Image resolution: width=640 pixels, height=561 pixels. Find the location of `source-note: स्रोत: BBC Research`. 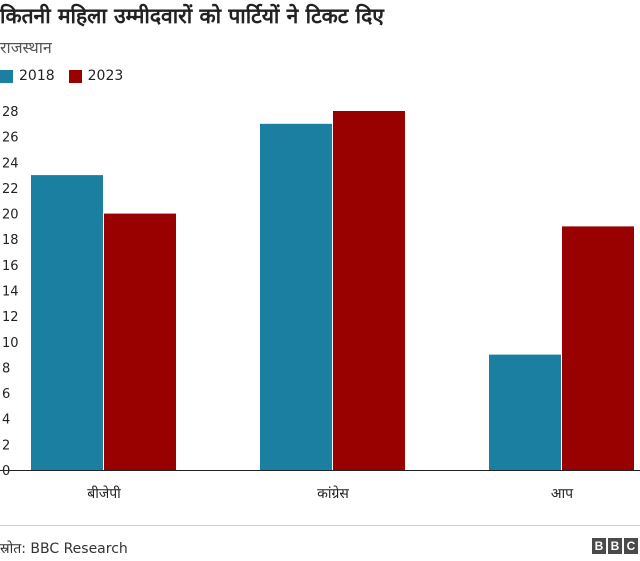

source-note: स्रोत: BBC Research is located at coordinates (64, 549).